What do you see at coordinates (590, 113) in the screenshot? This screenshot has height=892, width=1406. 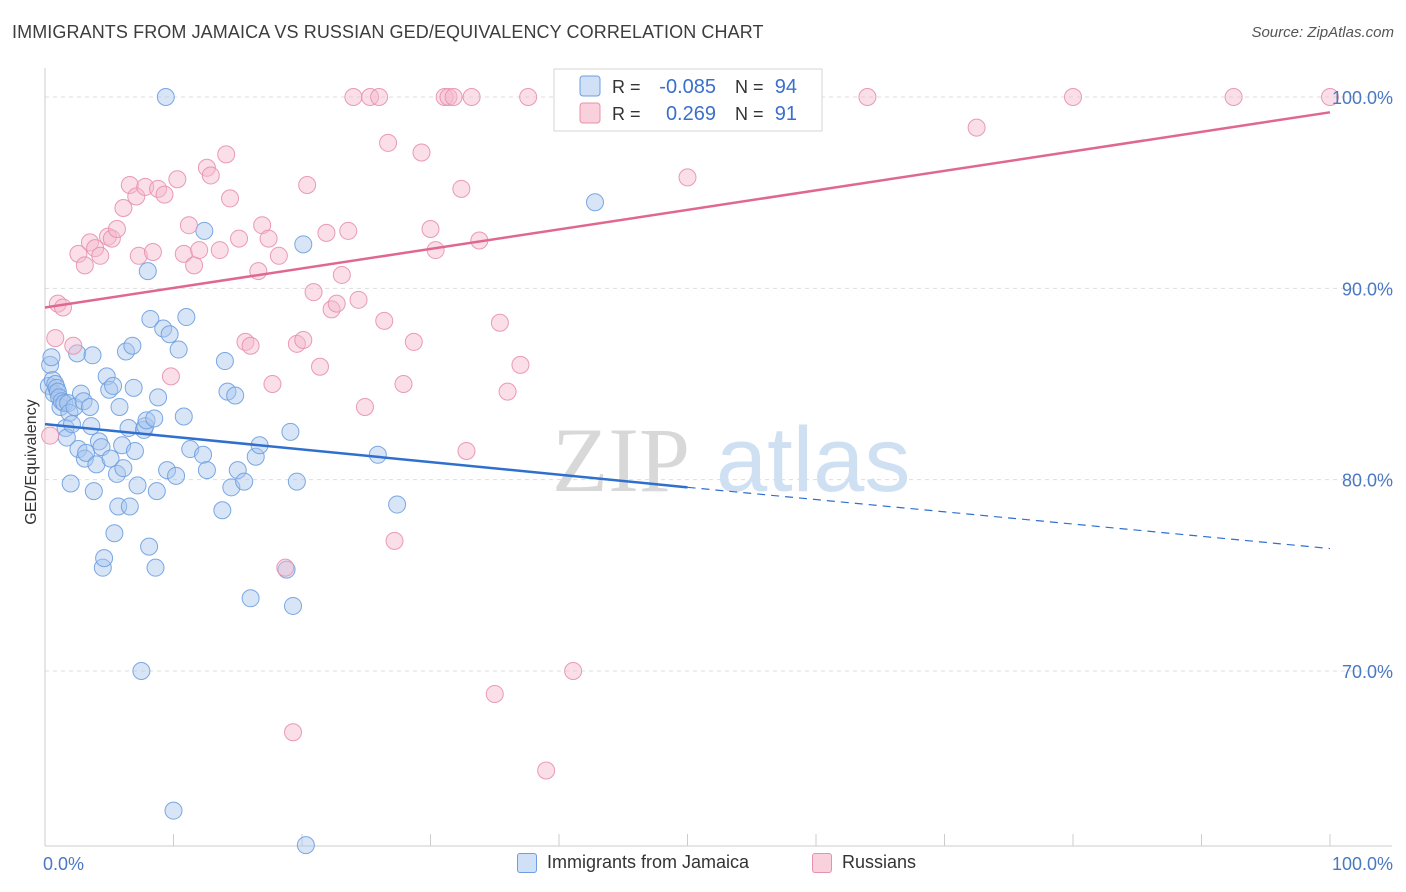 I see `legend-swatch-russians` at bounding box center [590, 113].